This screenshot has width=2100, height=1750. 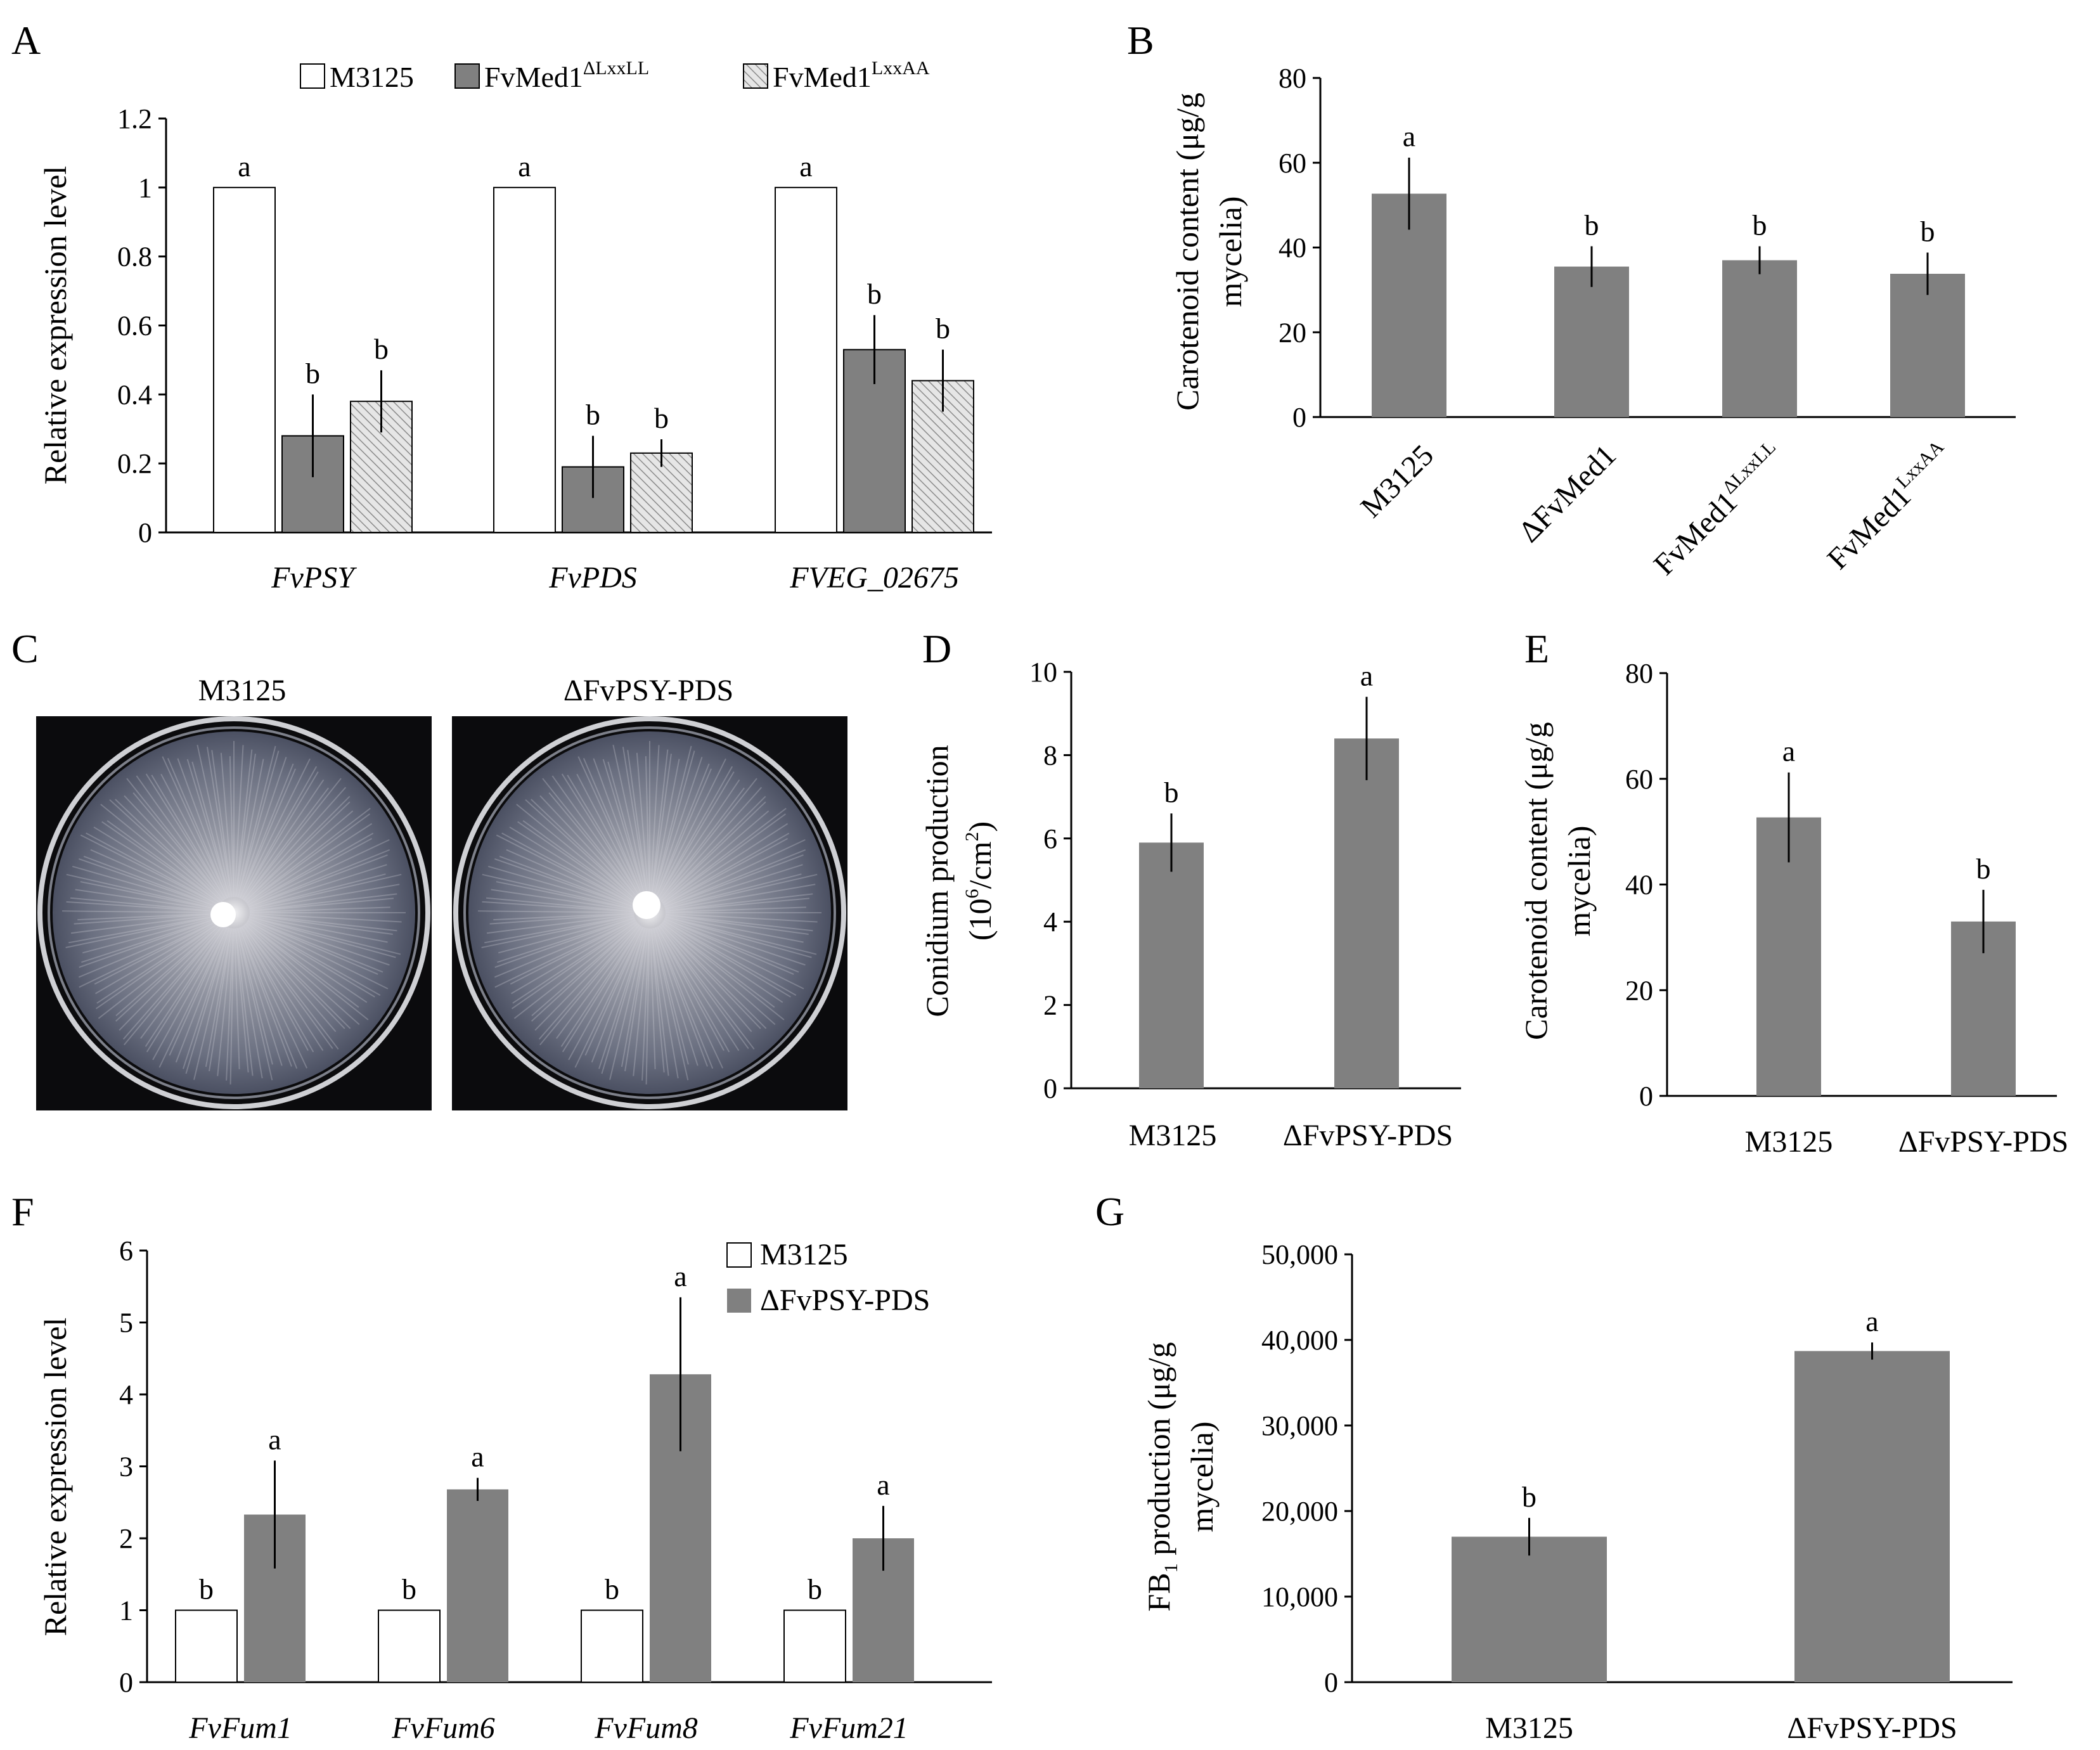 I want to click on category-text: M3125, so click(x=1397, y=482).